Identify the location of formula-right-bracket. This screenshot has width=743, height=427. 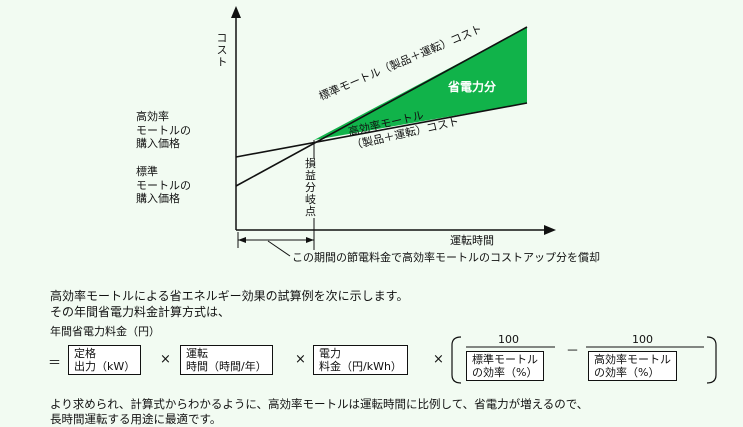
(711, 360).